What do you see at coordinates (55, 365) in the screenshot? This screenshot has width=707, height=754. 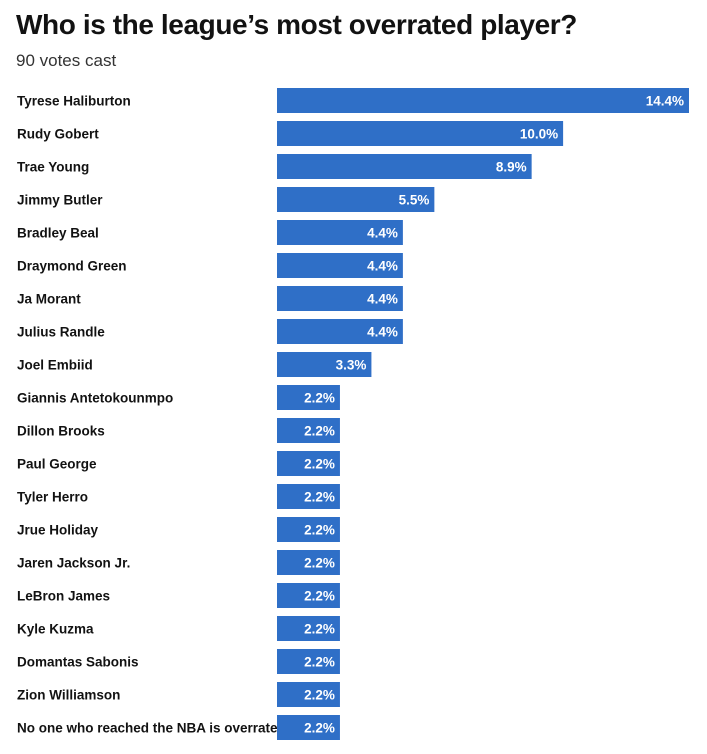 I see `category-label: Joel Embiid` at bounding box center [55, 365].